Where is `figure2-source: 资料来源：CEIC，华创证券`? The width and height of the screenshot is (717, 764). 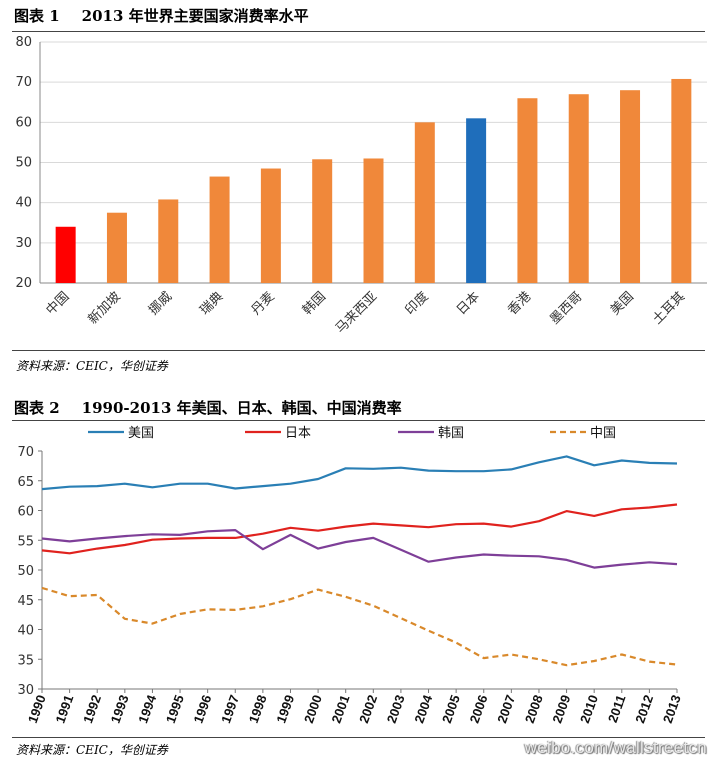 figure2-source: 资料来源：CEIC，华创证券 is located at coordinates (92, 750).